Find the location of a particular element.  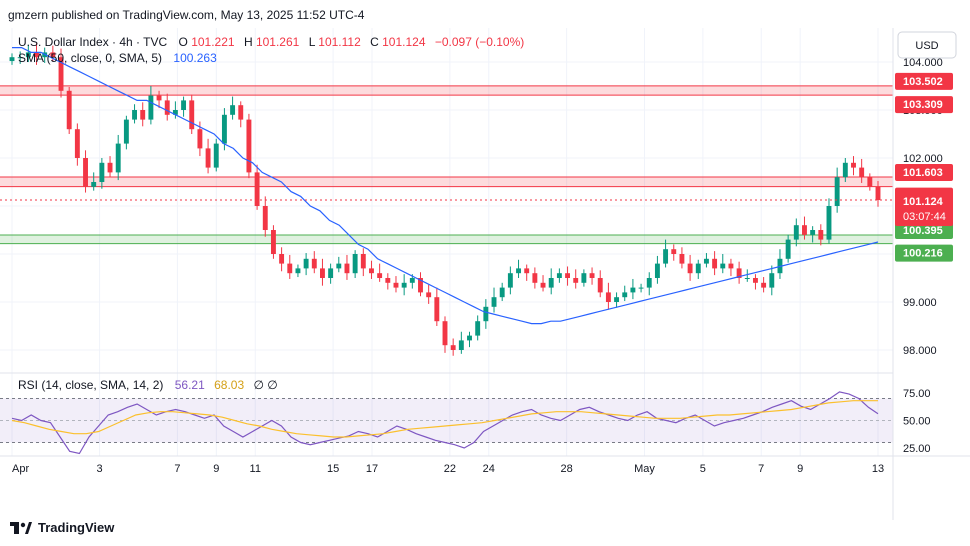

countdown-label: 03:07:44 is located at coordinates (924, 217).